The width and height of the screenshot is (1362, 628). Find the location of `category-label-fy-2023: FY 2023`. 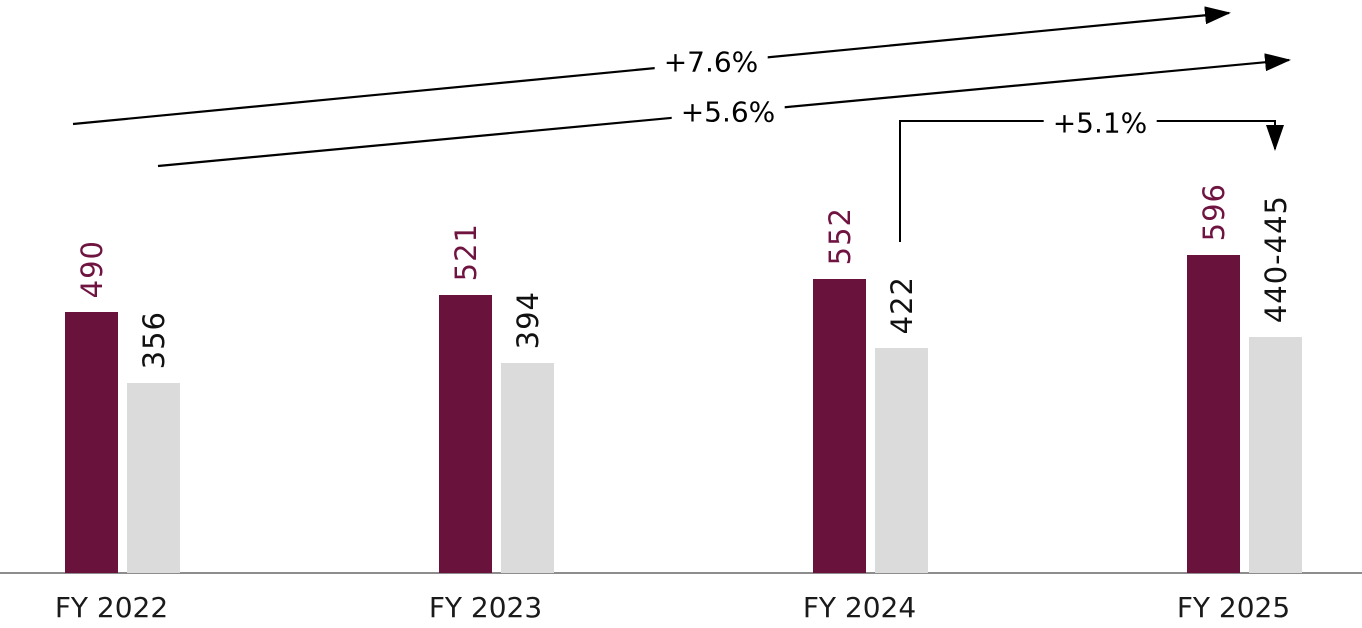

category-label-fy-2023: FY 2023 is located at coordinates (485, 607).